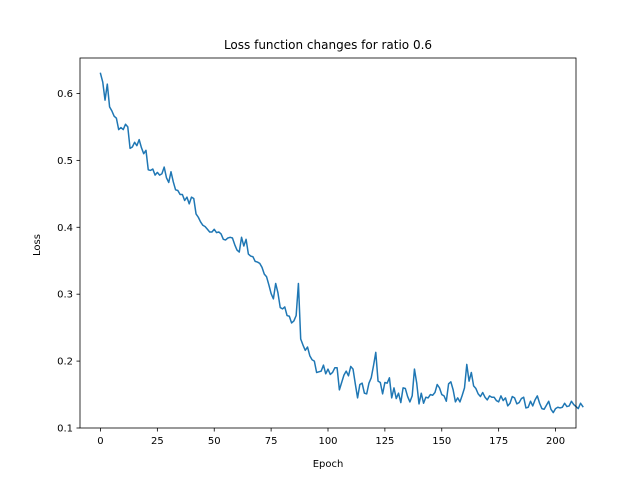 The height and width of the screenshot is (480, 640). Describe the element at coordinates (271, 441) in the screenshot. I see `x-tick-label: 75` at that location.